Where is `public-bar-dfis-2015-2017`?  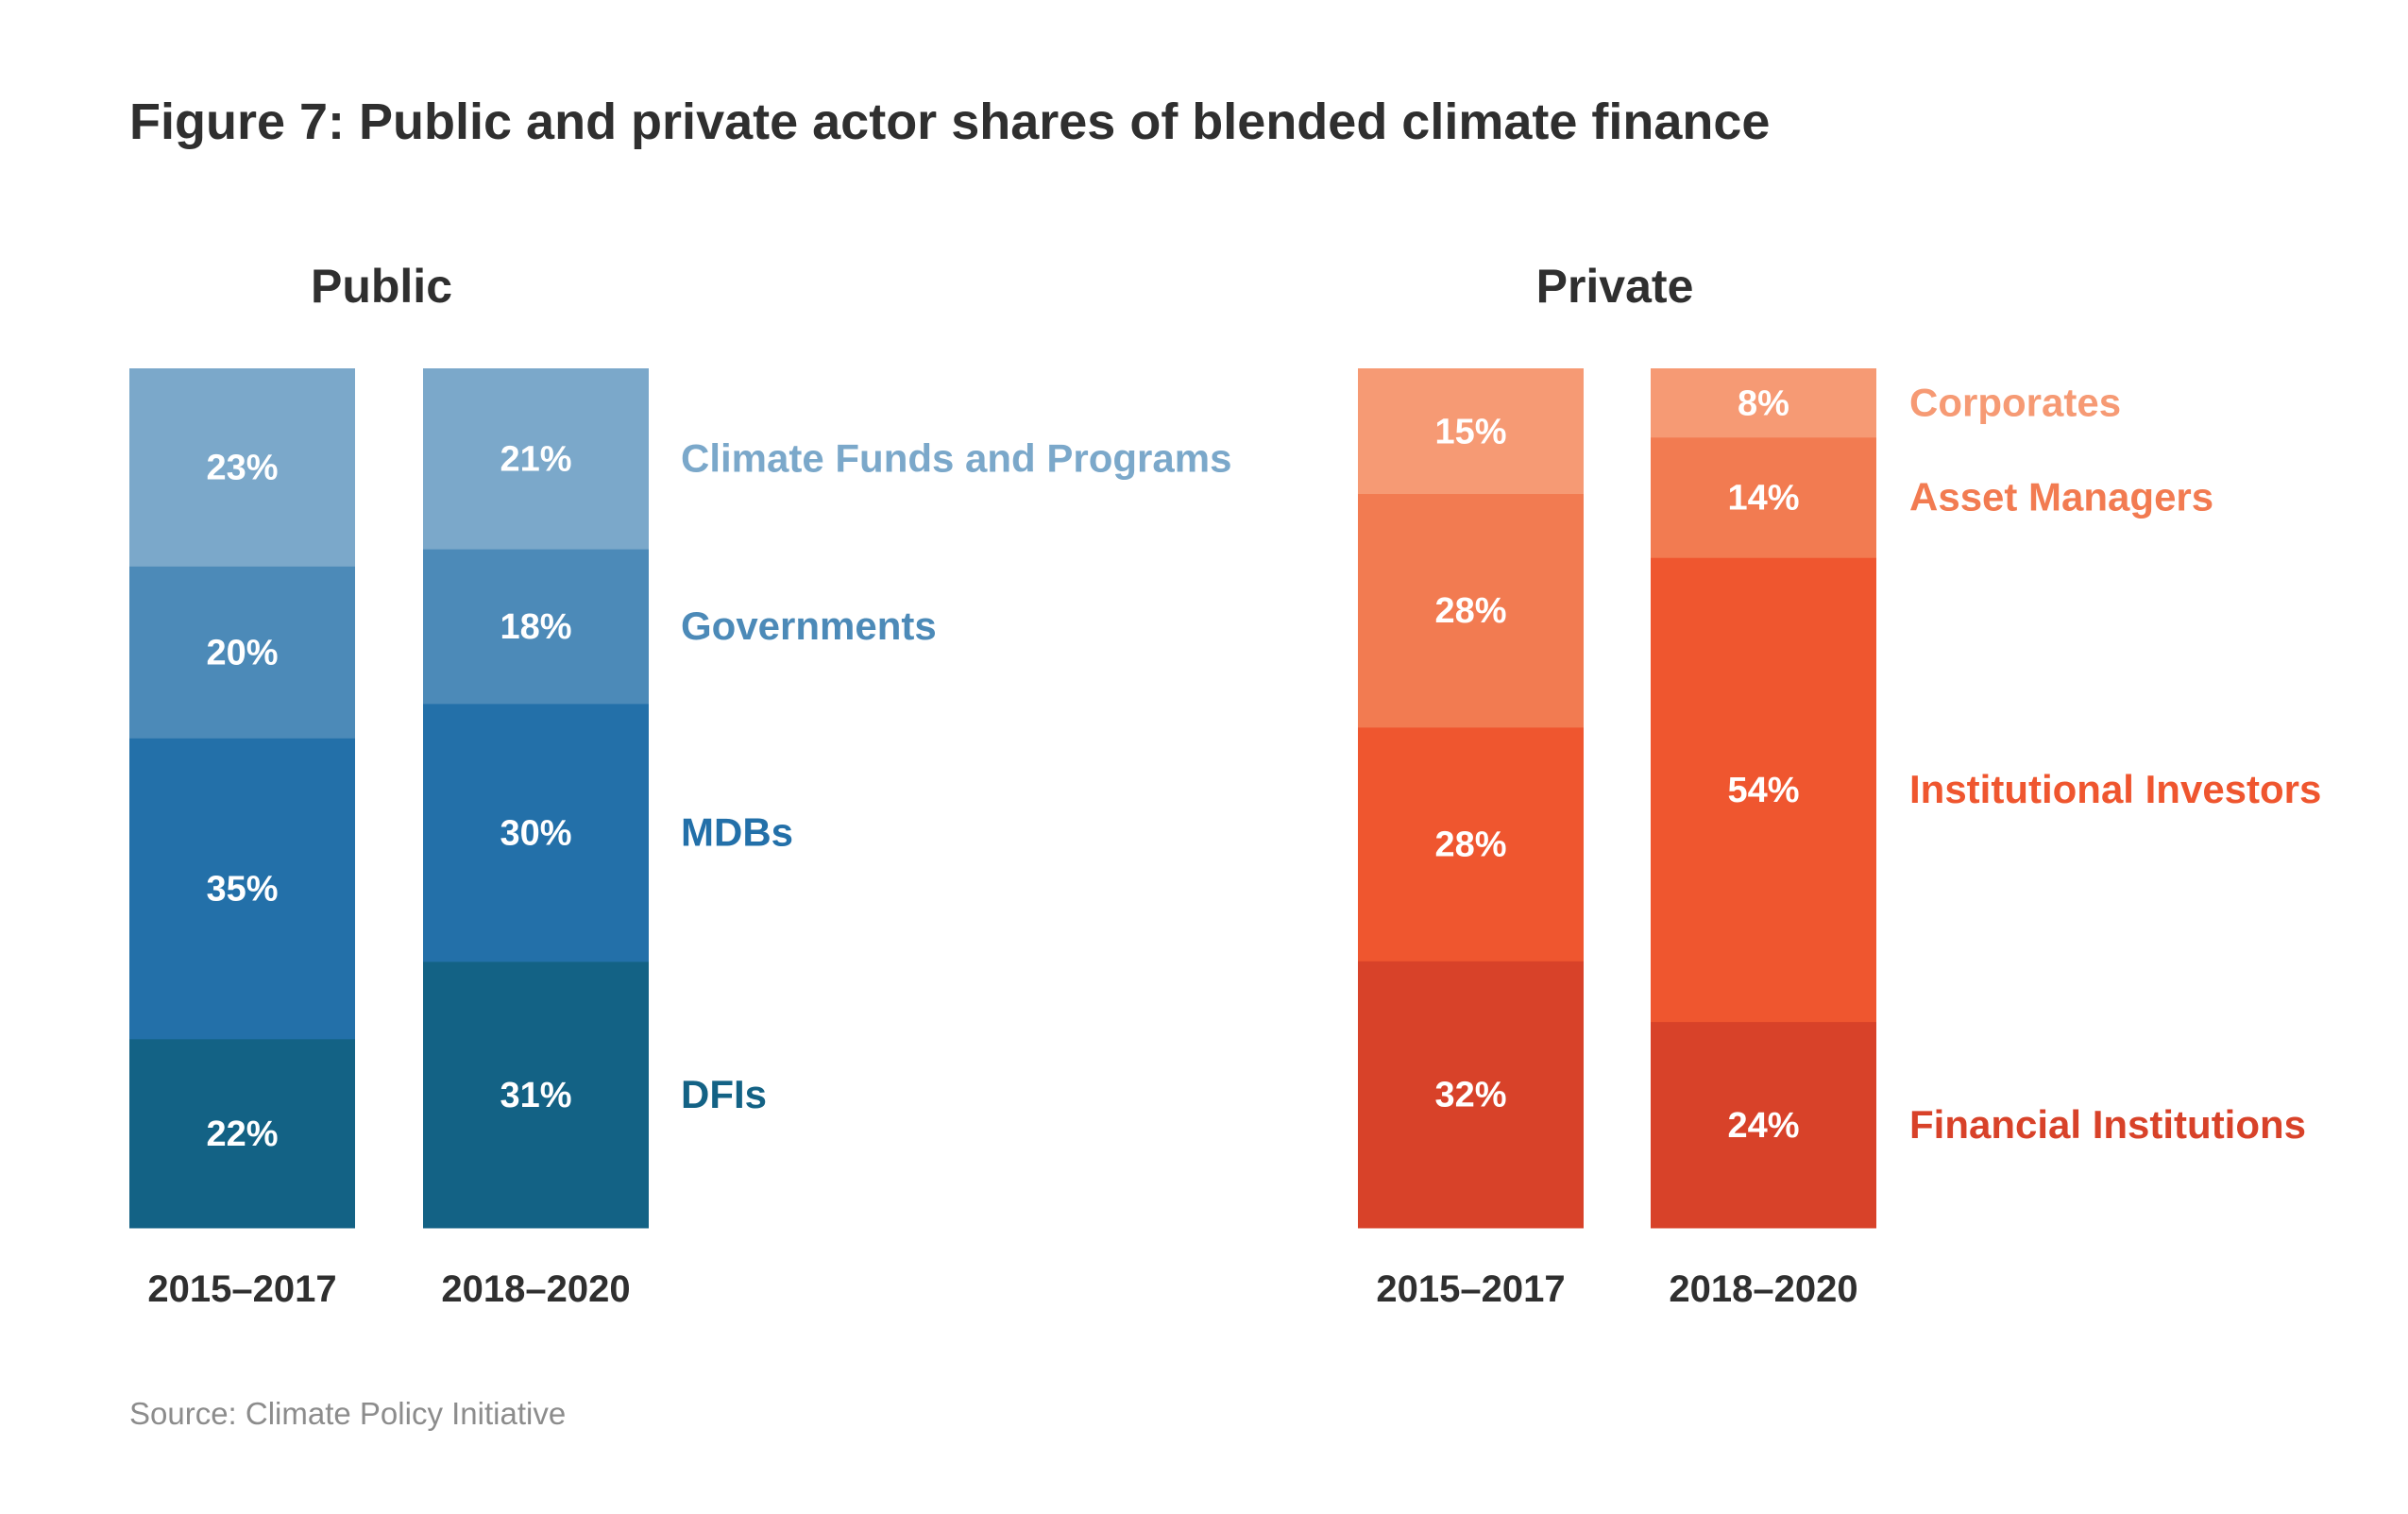 public-bar-dfis-2015-2017 is located at coordinates (242, 1133).